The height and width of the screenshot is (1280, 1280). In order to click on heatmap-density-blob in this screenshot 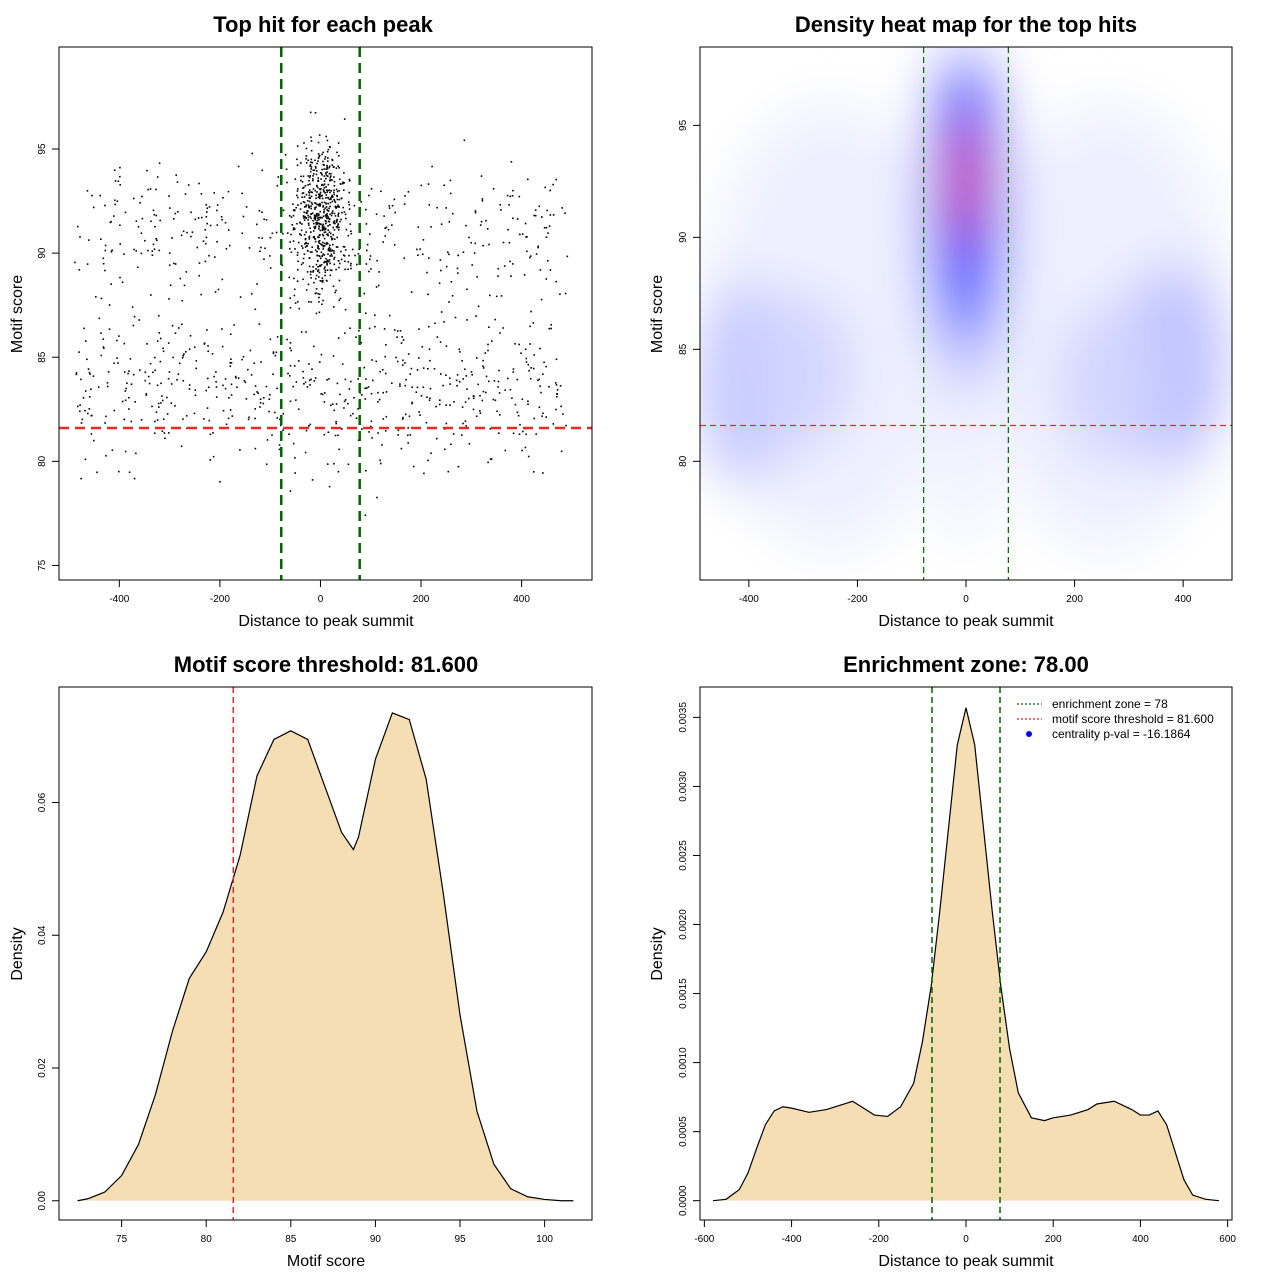, I will do `click(803, 372)`.